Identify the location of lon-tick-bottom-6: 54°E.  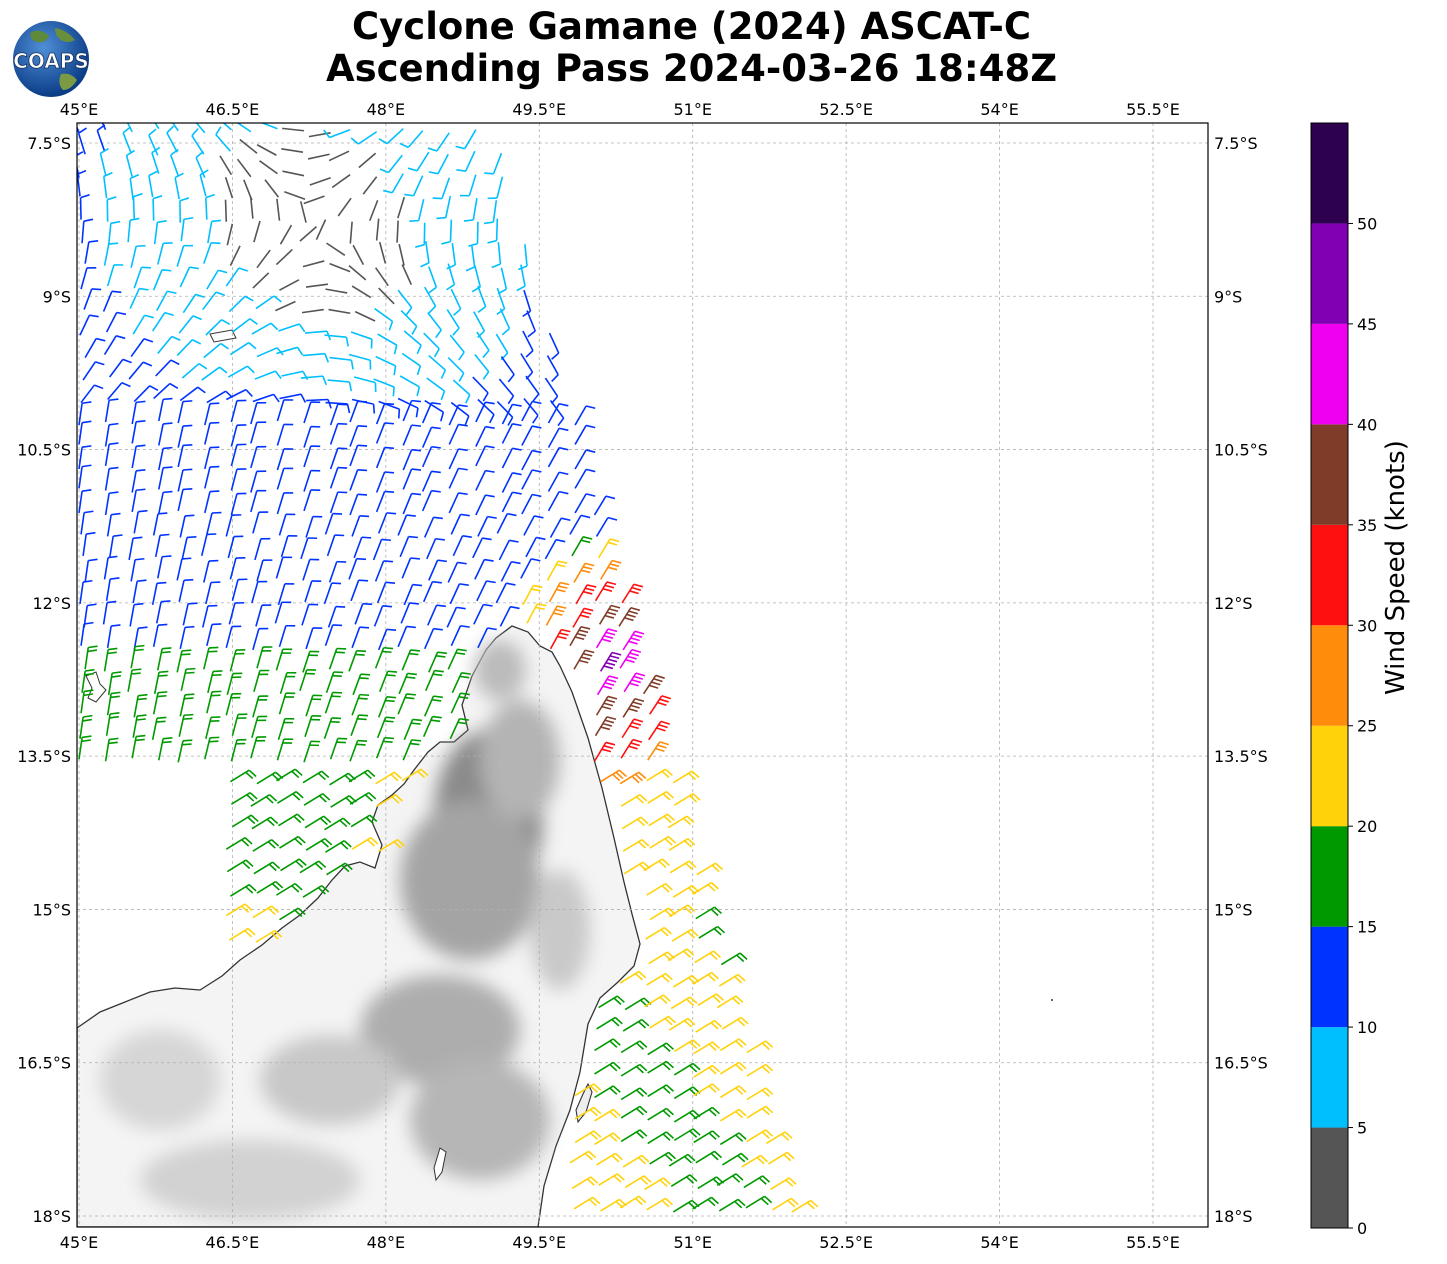
(999, 1242).